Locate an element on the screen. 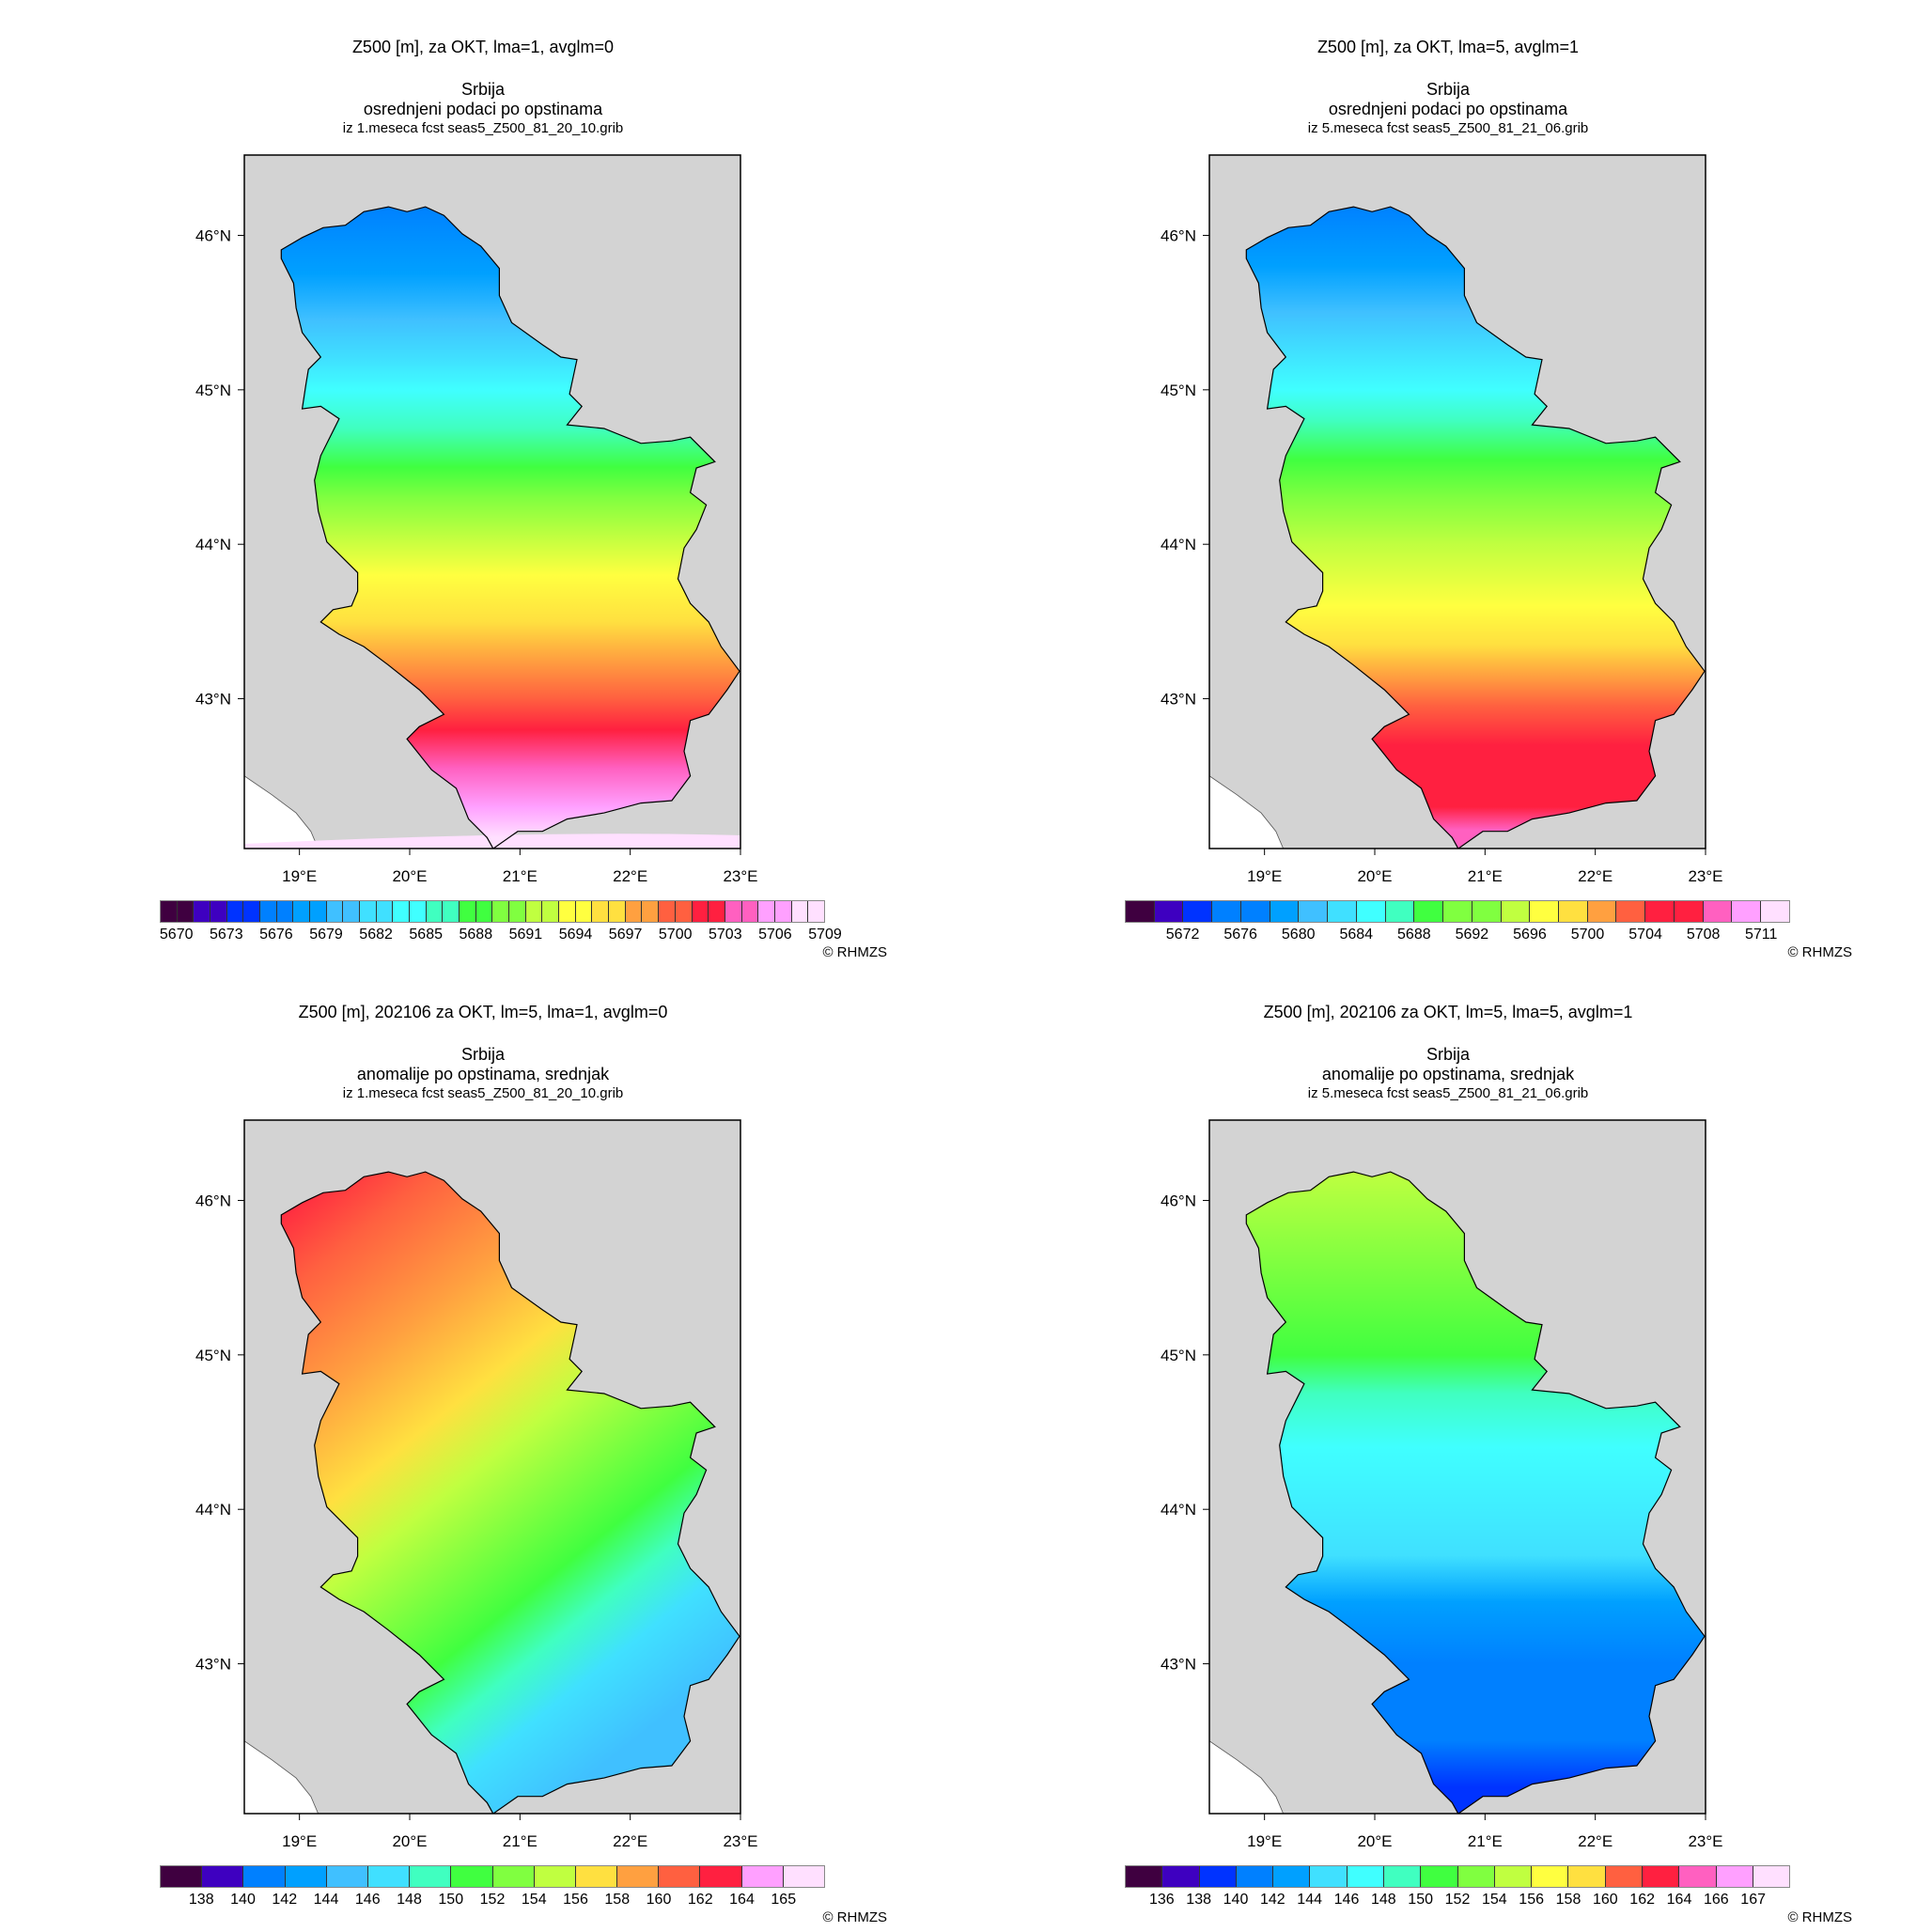  colorbar-label: 166 is located at coordinates (1716, 1900).